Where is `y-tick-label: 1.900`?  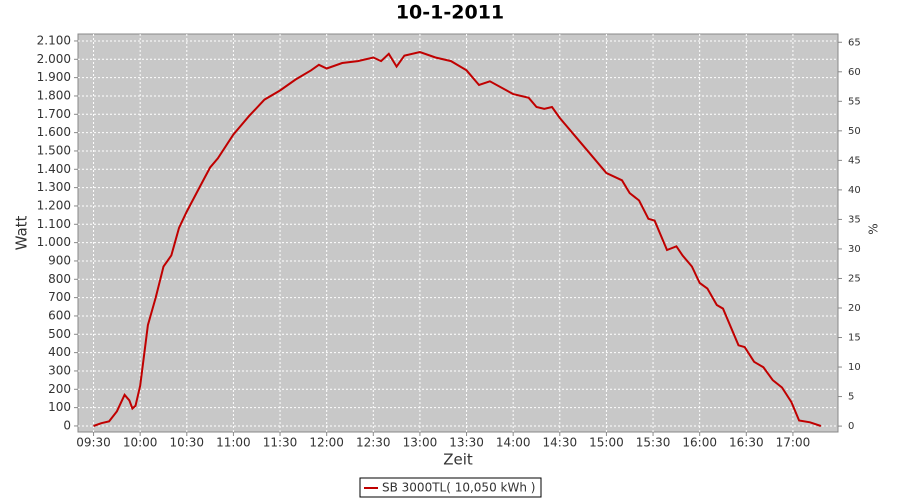 y-tick-label: 1.900 is located at coordinates (54, 77).